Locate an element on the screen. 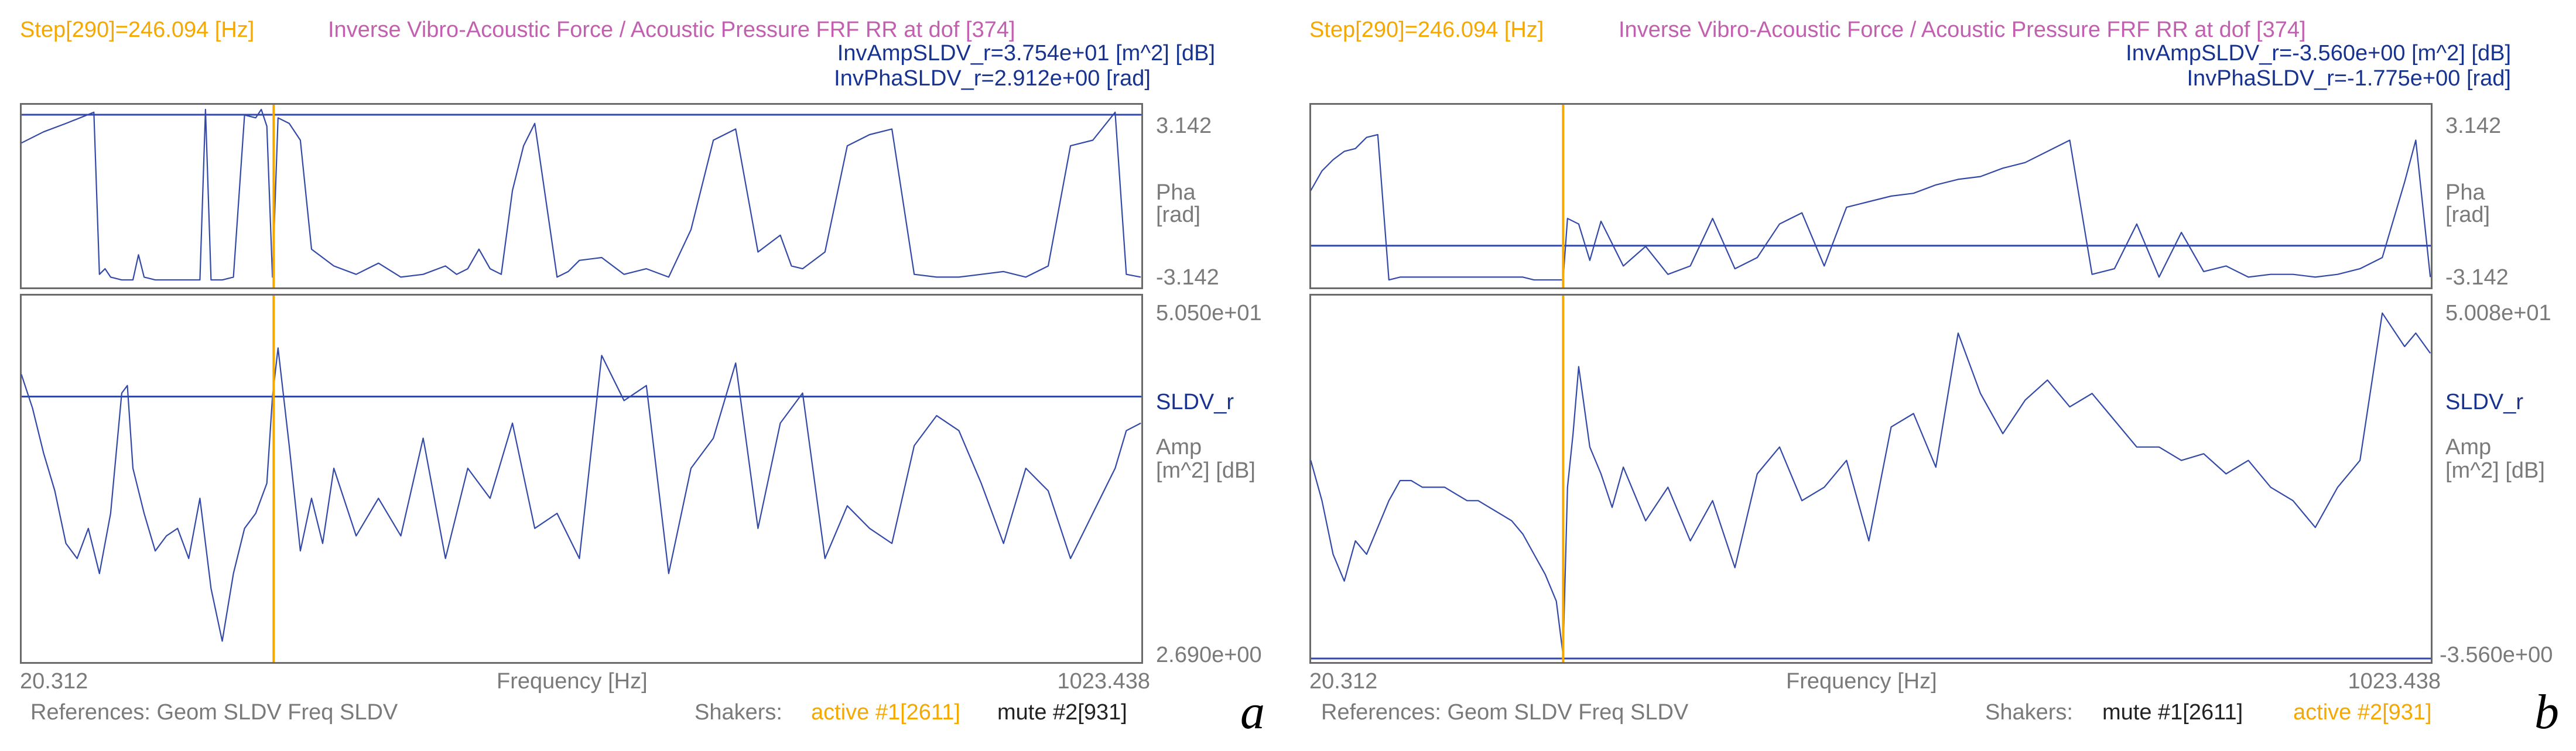 This screenshot has height=751, width=2576. amp-top-tick: 5.050e+01 is located at coordinates (1209, 313).